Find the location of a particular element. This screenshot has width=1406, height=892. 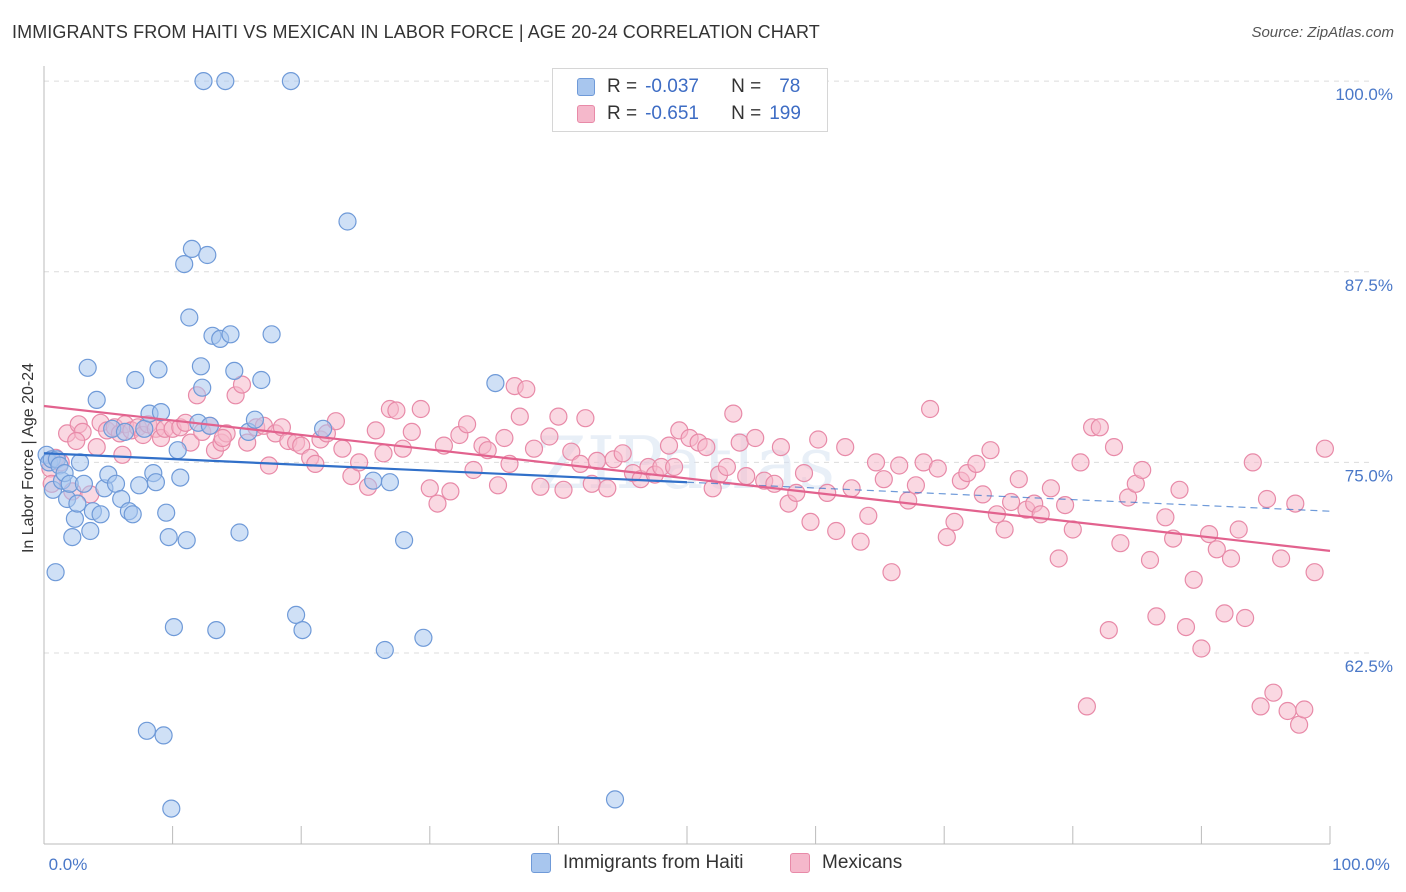

y-tick-label: 100.0% is located at coordinates (1364, 94).